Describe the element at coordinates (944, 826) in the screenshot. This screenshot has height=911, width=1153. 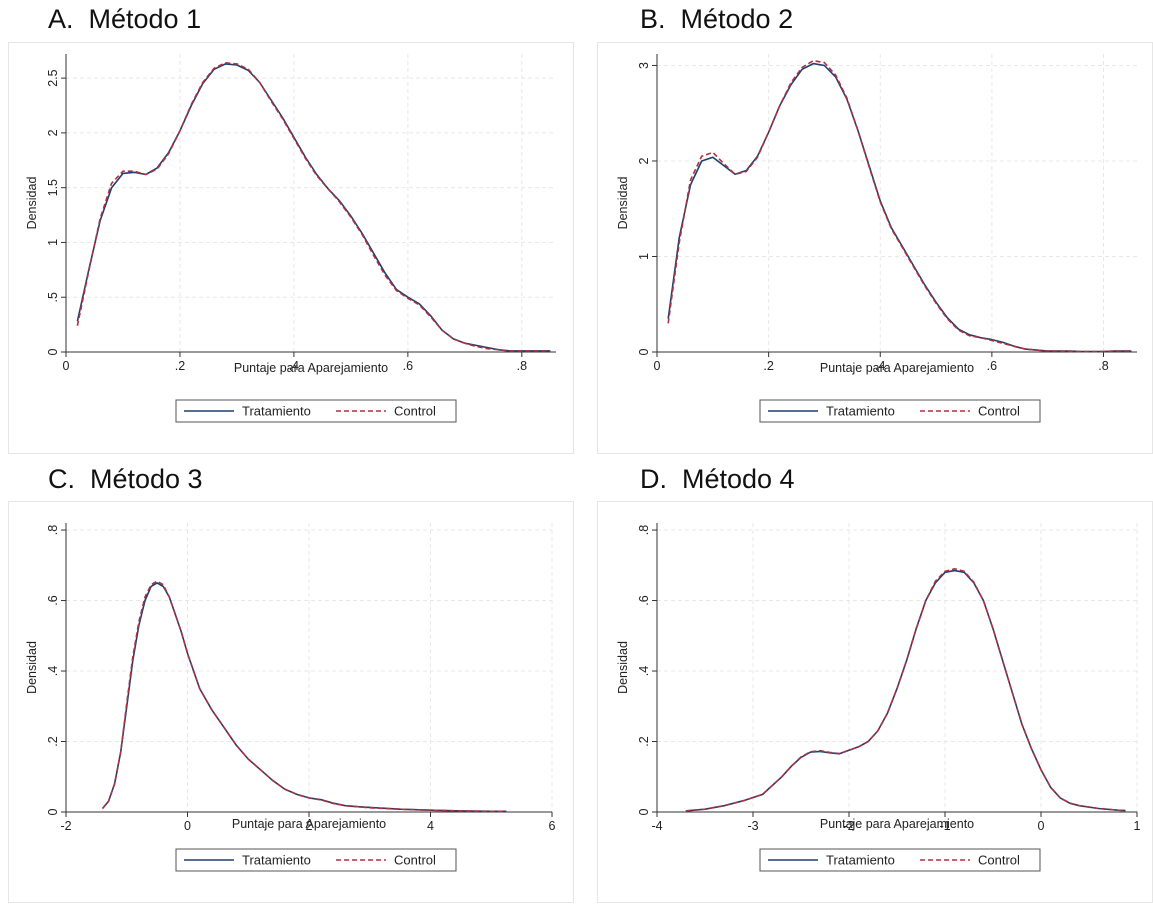
I see `x-tick-label: -1` at that location.